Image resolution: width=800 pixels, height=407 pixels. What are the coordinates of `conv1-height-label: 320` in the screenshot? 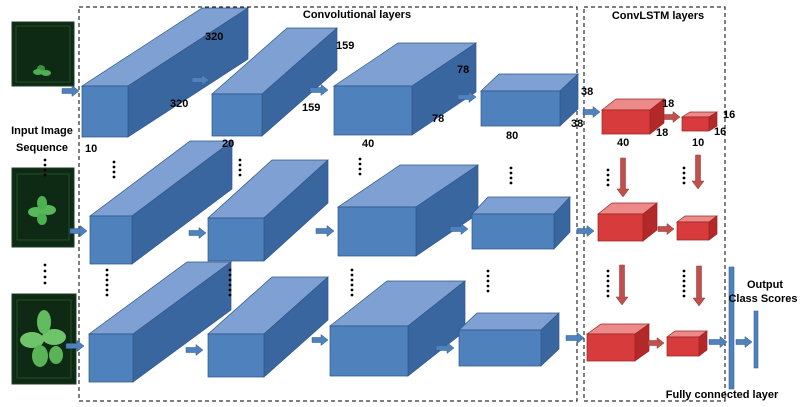 It's located at (214, 37).